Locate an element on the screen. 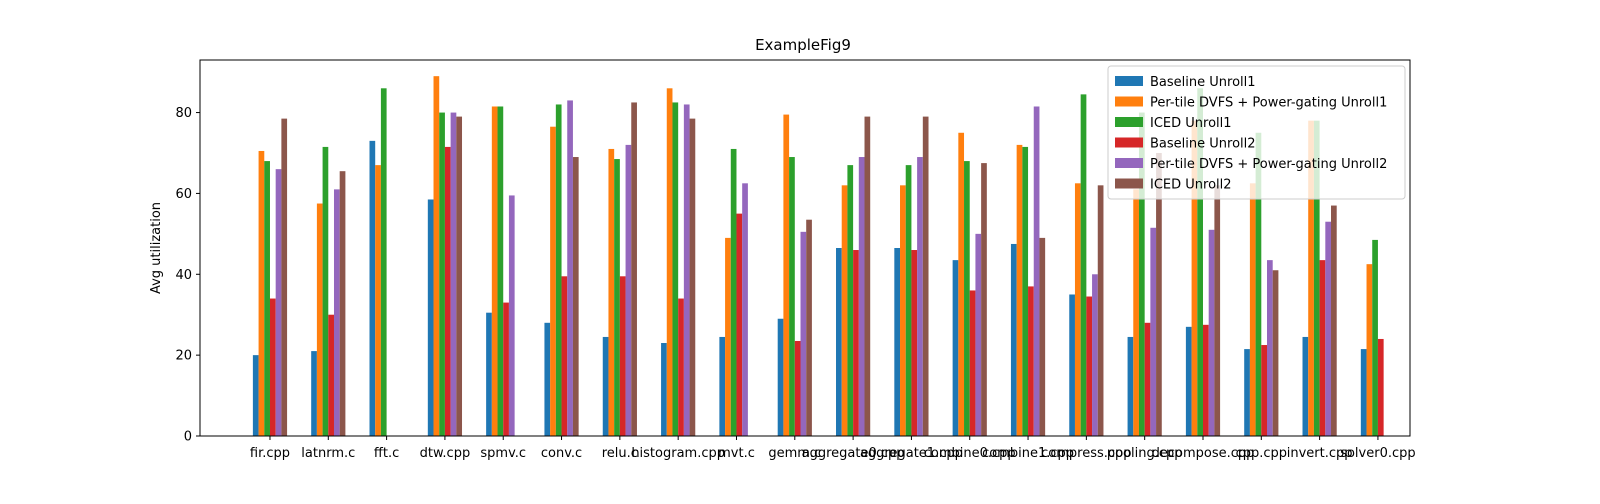  x-tick-label: aggregate1.cpp is located at coordinates (911, 453).